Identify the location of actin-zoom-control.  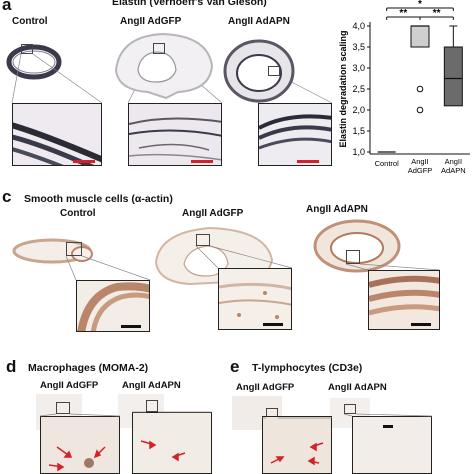
(113, 306).